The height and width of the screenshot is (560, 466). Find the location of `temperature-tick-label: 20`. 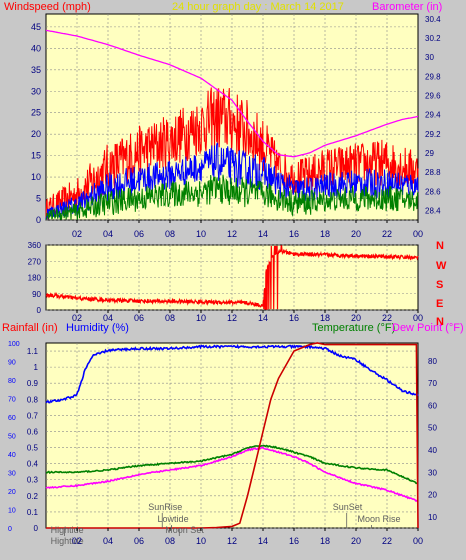

temperature-tick-label: 20 is located at coordinates (432, 495).